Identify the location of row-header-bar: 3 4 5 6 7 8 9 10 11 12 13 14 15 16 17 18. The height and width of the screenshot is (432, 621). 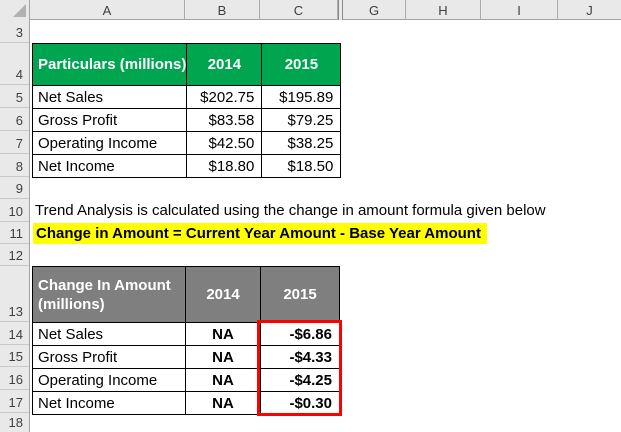
(15, 226).